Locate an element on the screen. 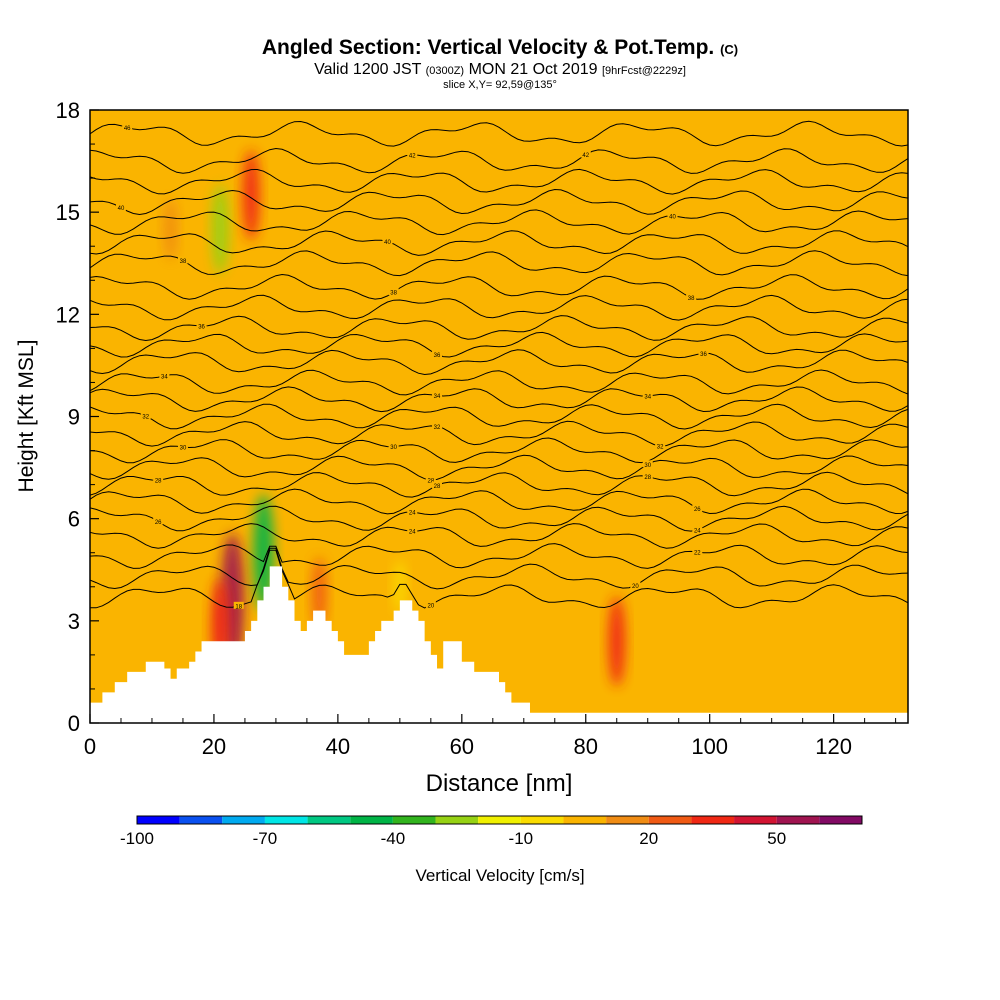 This screenshot has height=1000, width=1000. contour-label: 30 is located at coordinates (183, 448).